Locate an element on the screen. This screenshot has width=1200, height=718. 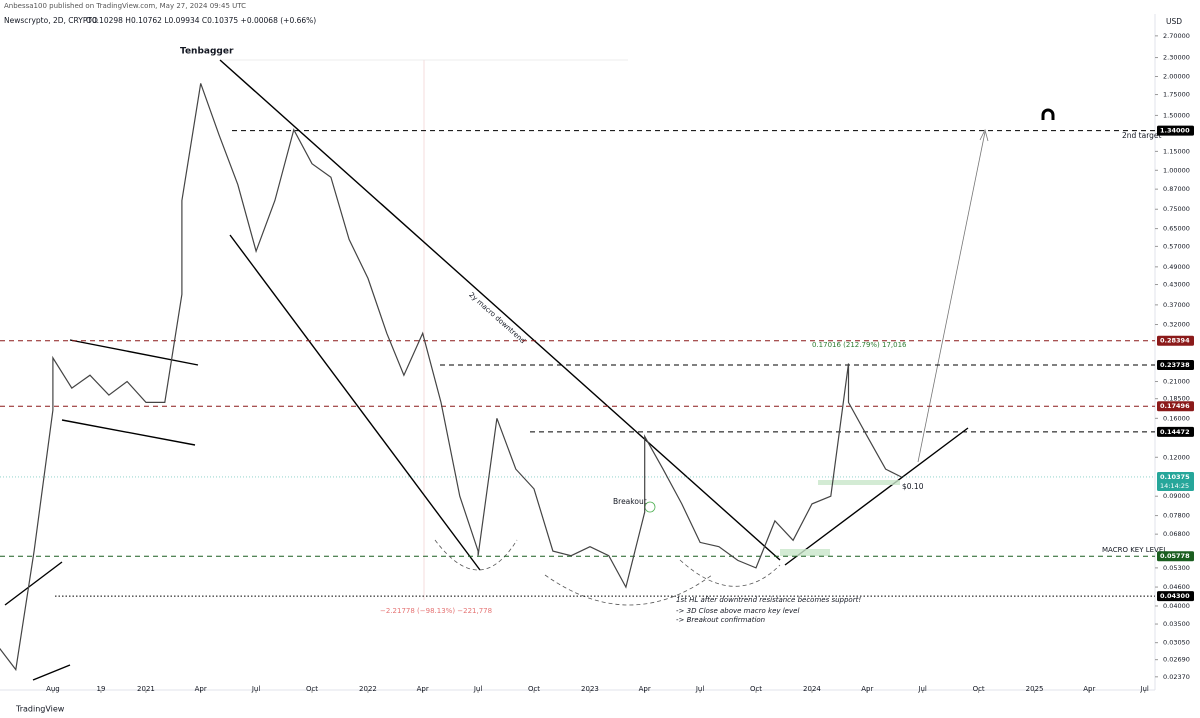
y-tick-label: 0.02690 is located at coordinates (1176, 660).